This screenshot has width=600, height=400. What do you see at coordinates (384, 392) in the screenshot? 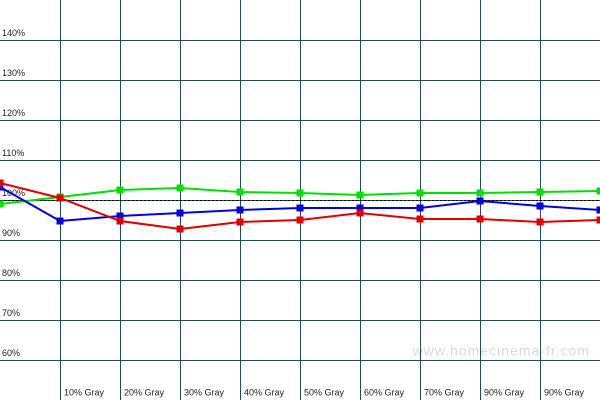
I see `x-tick-label: 60% Gray` at bounding box center [384, 392].